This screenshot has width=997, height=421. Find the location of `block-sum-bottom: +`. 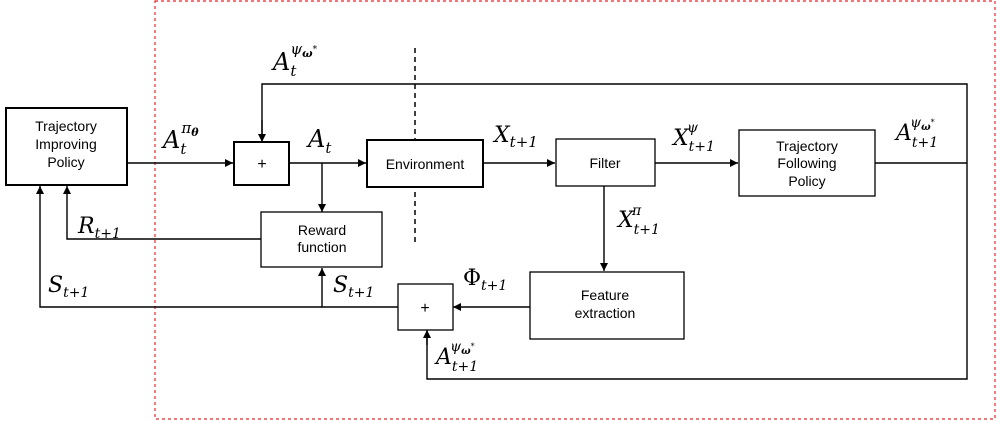

block-sum-bottom: + is located at coordinates (425, 307).